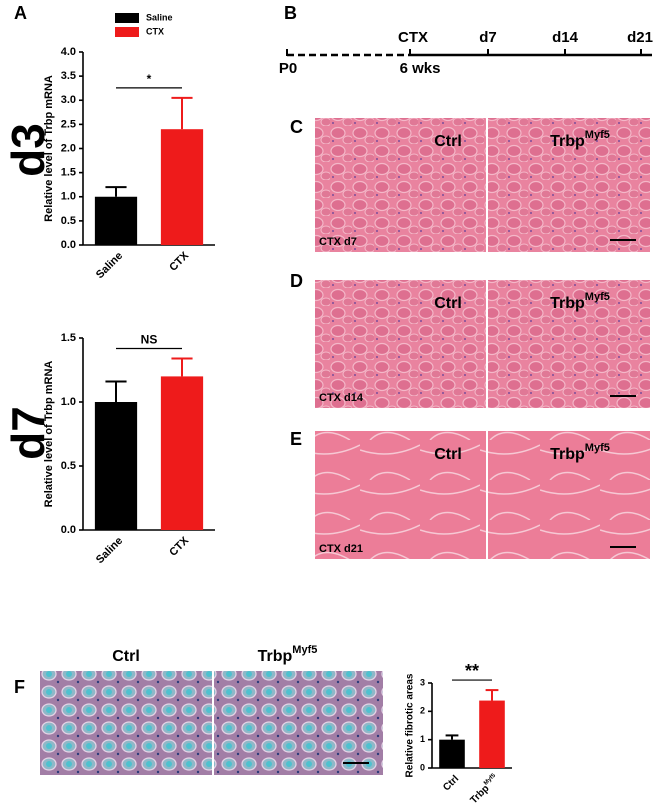 The height and width of the screenshot is (804, 666). I want to click on image-caption: CTX d7, so click(338, 242).